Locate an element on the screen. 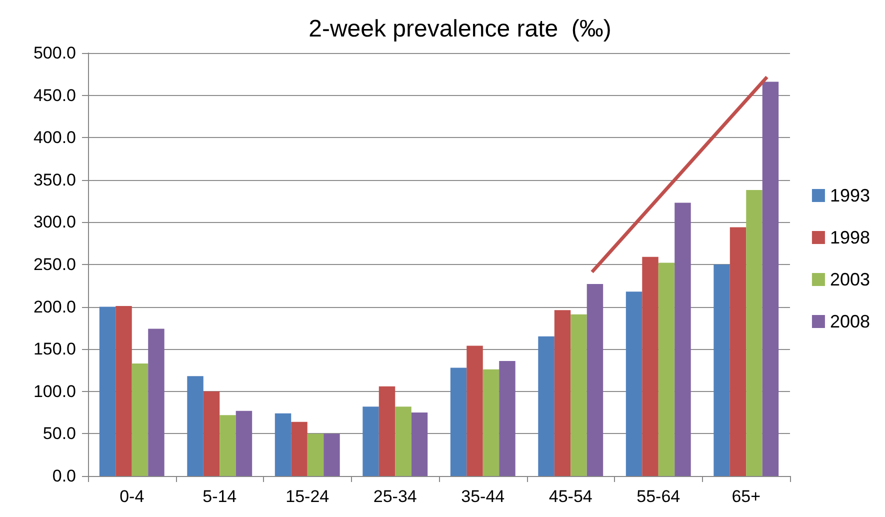 Image resolution: width=885 pixels, height=517 pixels. y-tick-label: 50.0 is located at coordinates (59, 434).